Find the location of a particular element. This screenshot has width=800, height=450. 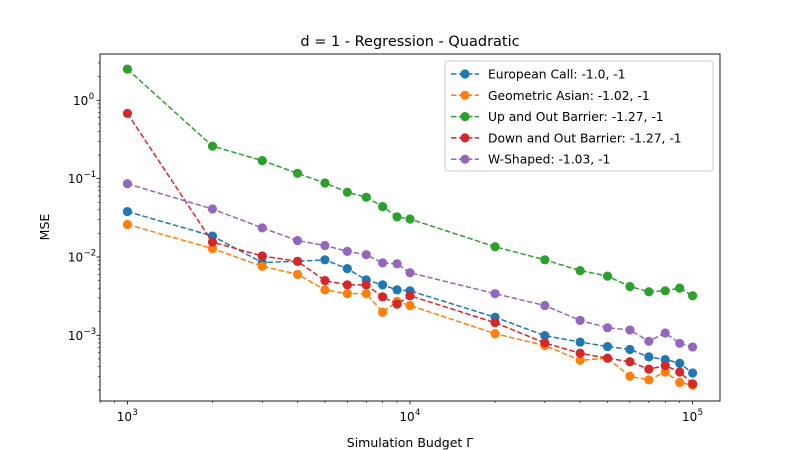

y-axis-label: MSE is located at coordinates (44, 227).